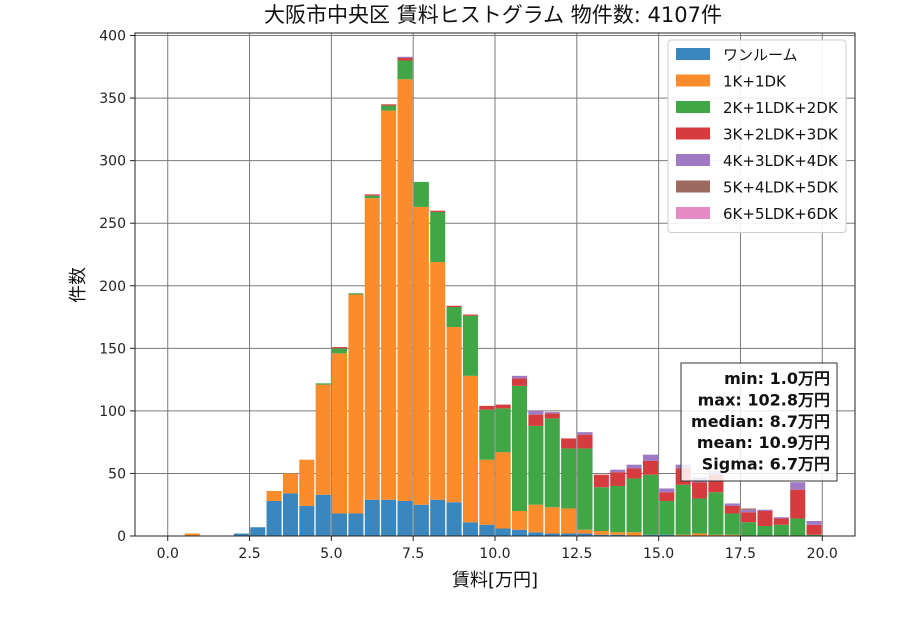 This screenshot has width=900, height=630. I want to click on stats-line: Sigma: 6.7万円, so click(766, 464).